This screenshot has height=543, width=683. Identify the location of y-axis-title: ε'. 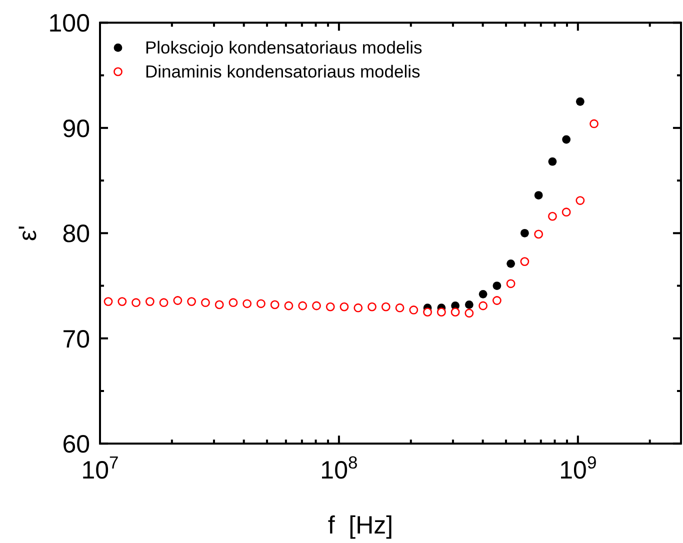
(28, 233).